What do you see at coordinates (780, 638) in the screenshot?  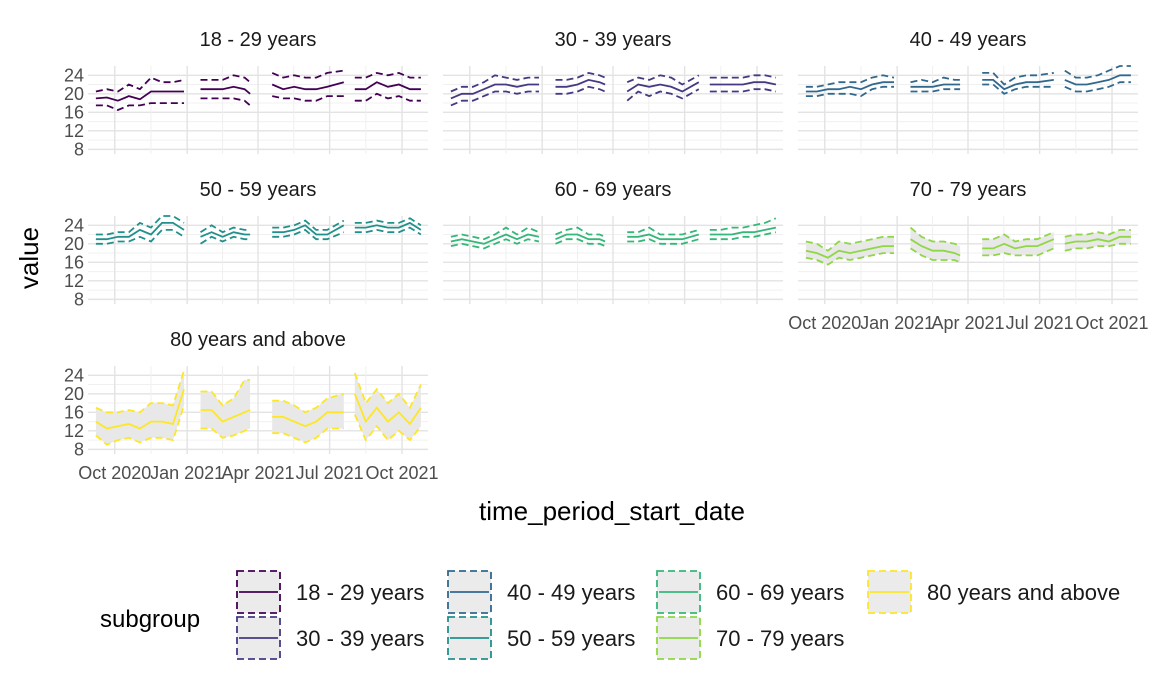 I see `legend-label: 70 - 79 years` at bounding box center [780, 638].